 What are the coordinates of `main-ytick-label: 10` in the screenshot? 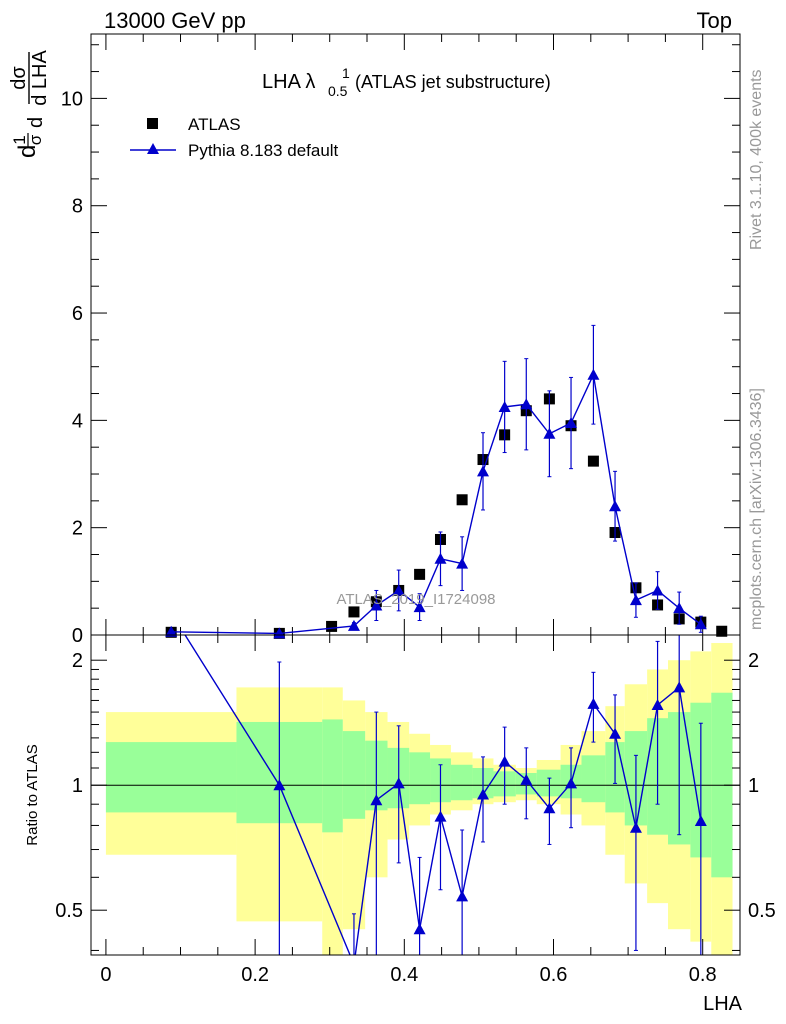 It's located at (72, 99).